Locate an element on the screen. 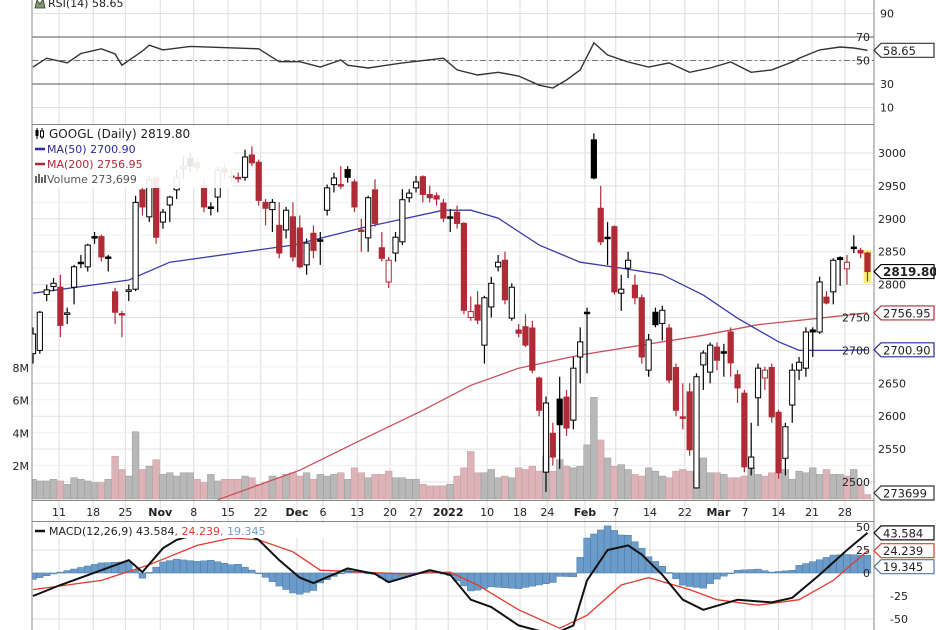 The height and width of the screenshot is (630, 936). date-axis-label: 2022 is located at coordinates (448, 512).